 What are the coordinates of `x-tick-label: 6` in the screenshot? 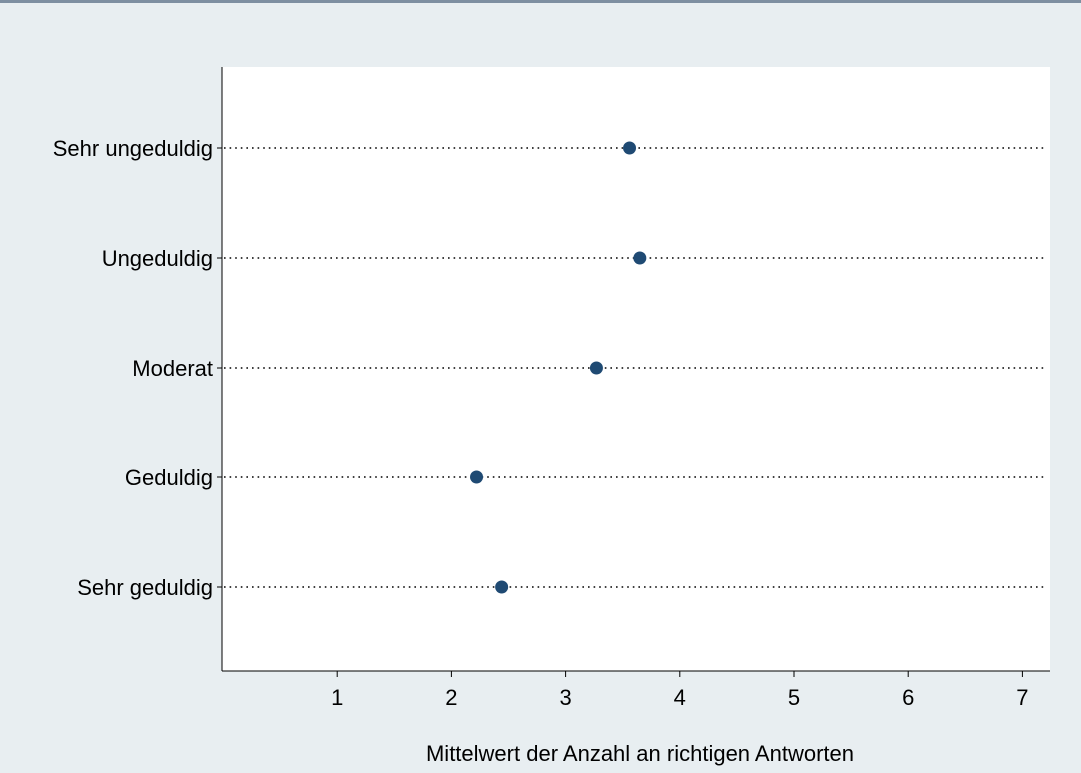 It's located at (908, 697).